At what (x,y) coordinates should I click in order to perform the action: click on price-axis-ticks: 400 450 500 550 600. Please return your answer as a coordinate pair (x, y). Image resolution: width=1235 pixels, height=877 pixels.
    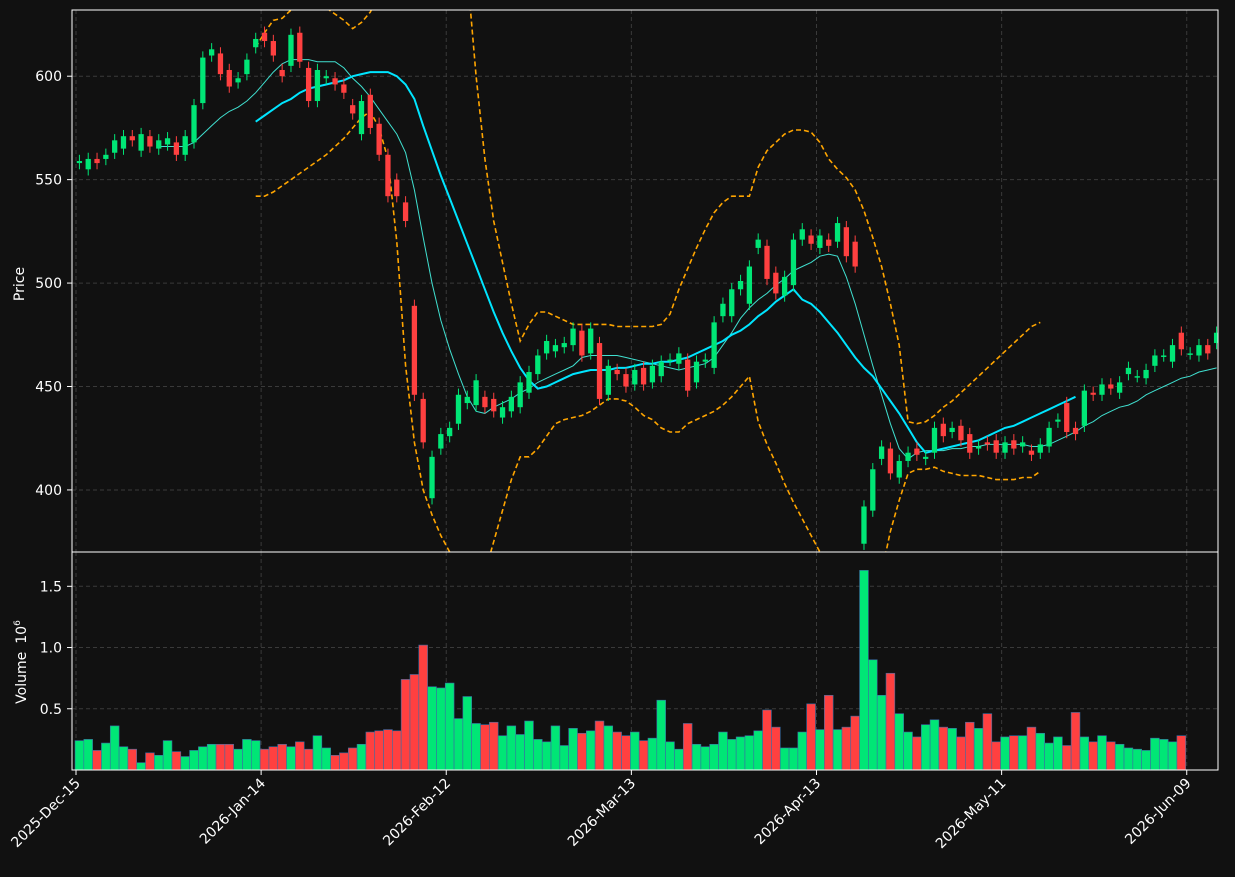
    Looking at the image, I should click on (53, 284).